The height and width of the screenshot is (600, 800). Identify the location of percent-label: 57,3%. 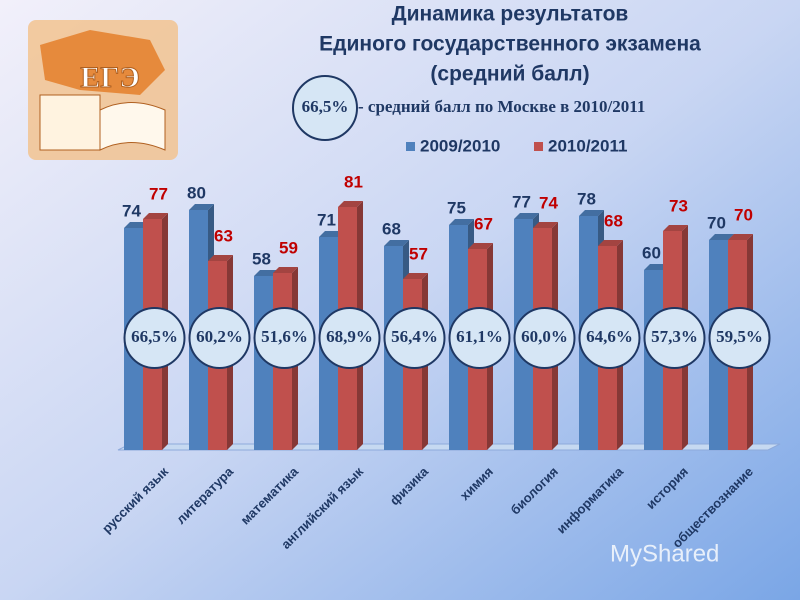
(674, 336).